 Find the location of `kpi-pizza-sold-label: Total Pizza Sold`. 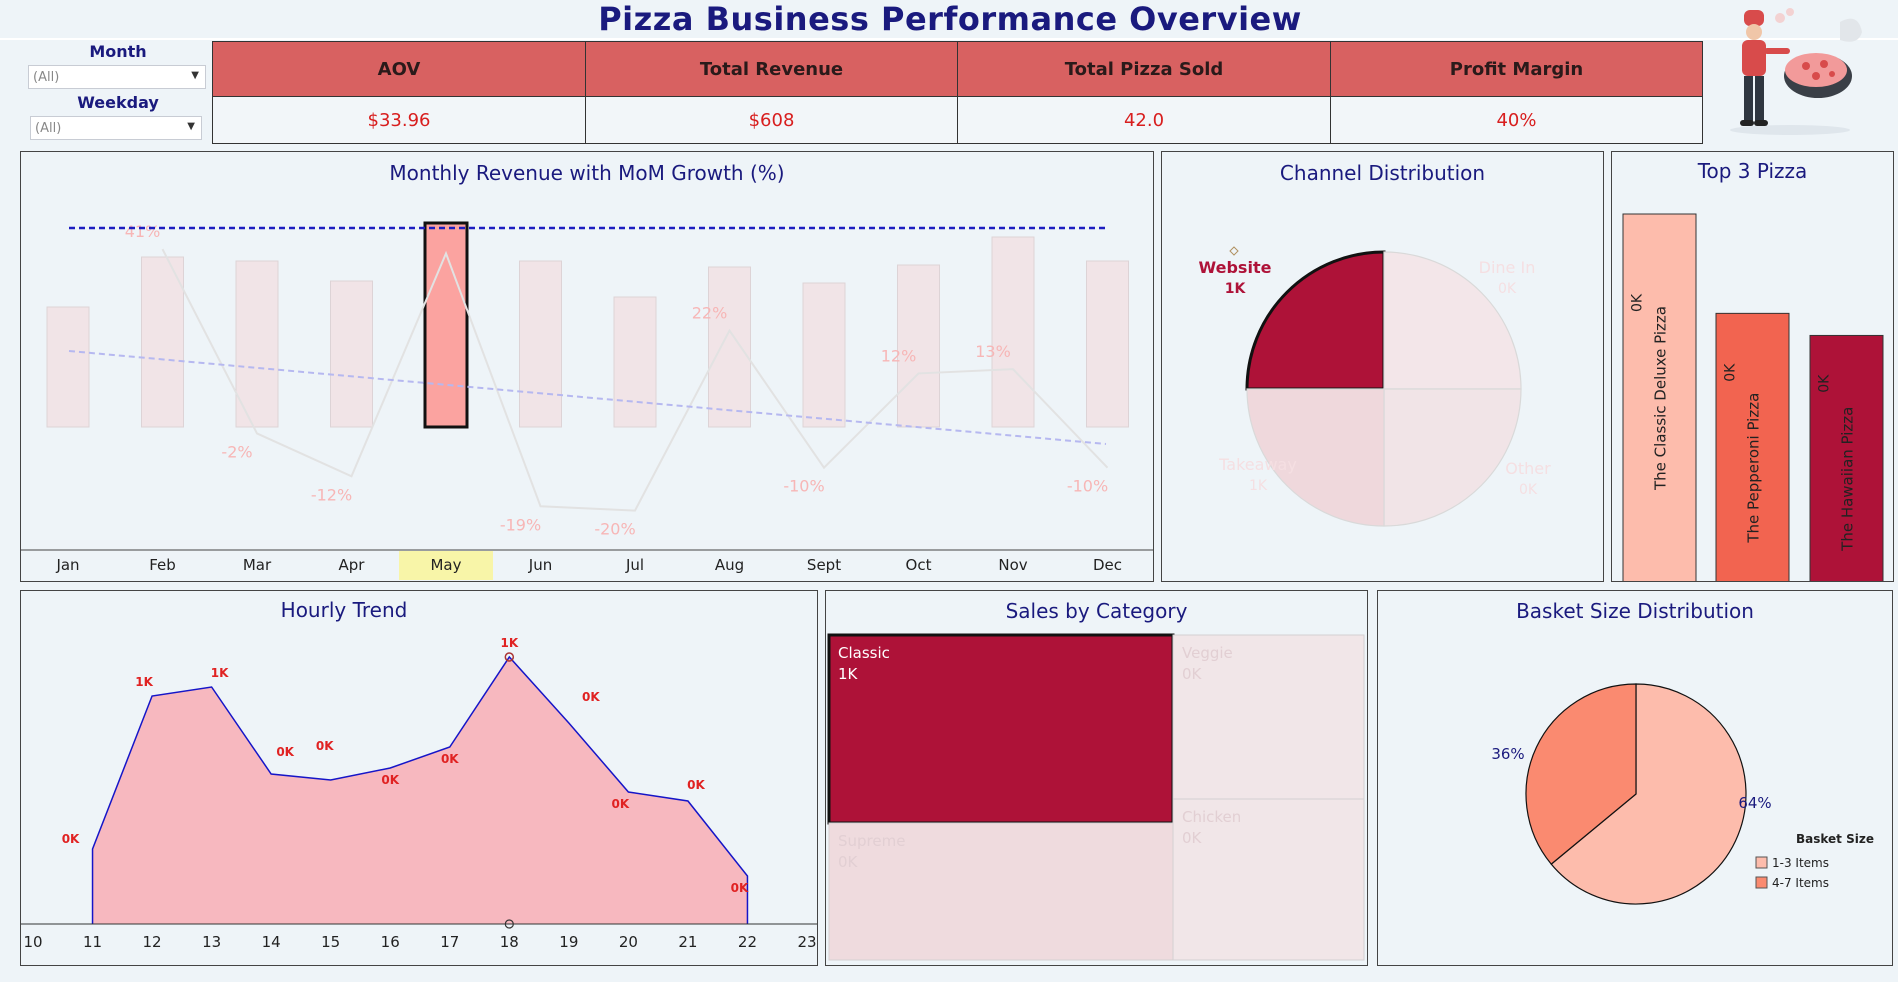

kpi-pizza-sold-label: Total Pizza Sold is located at coordinates (1144, 69).